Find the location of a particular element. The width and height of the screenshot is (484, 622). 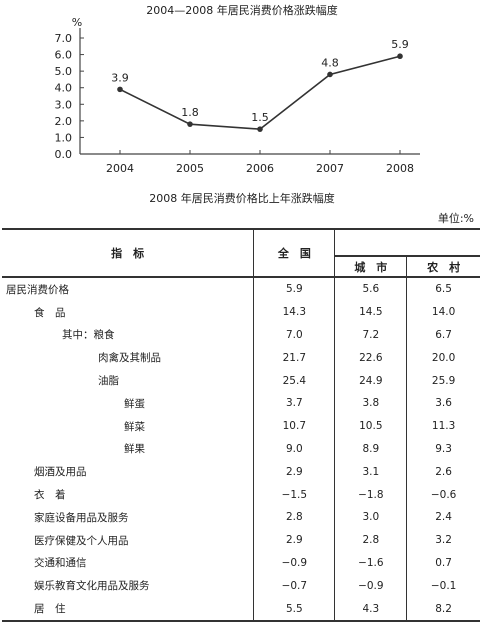

row-city-value: 22.6 is located at coordinates (371, 358).